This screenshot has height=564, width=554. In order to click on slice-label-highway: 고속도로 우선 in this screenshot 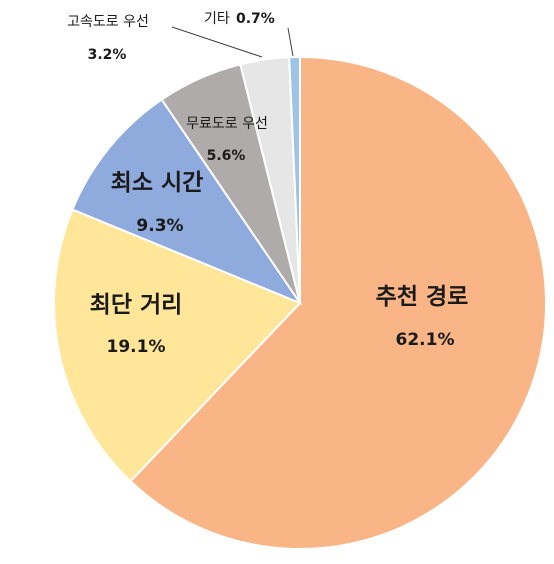, I will do `click(108, 22)`.